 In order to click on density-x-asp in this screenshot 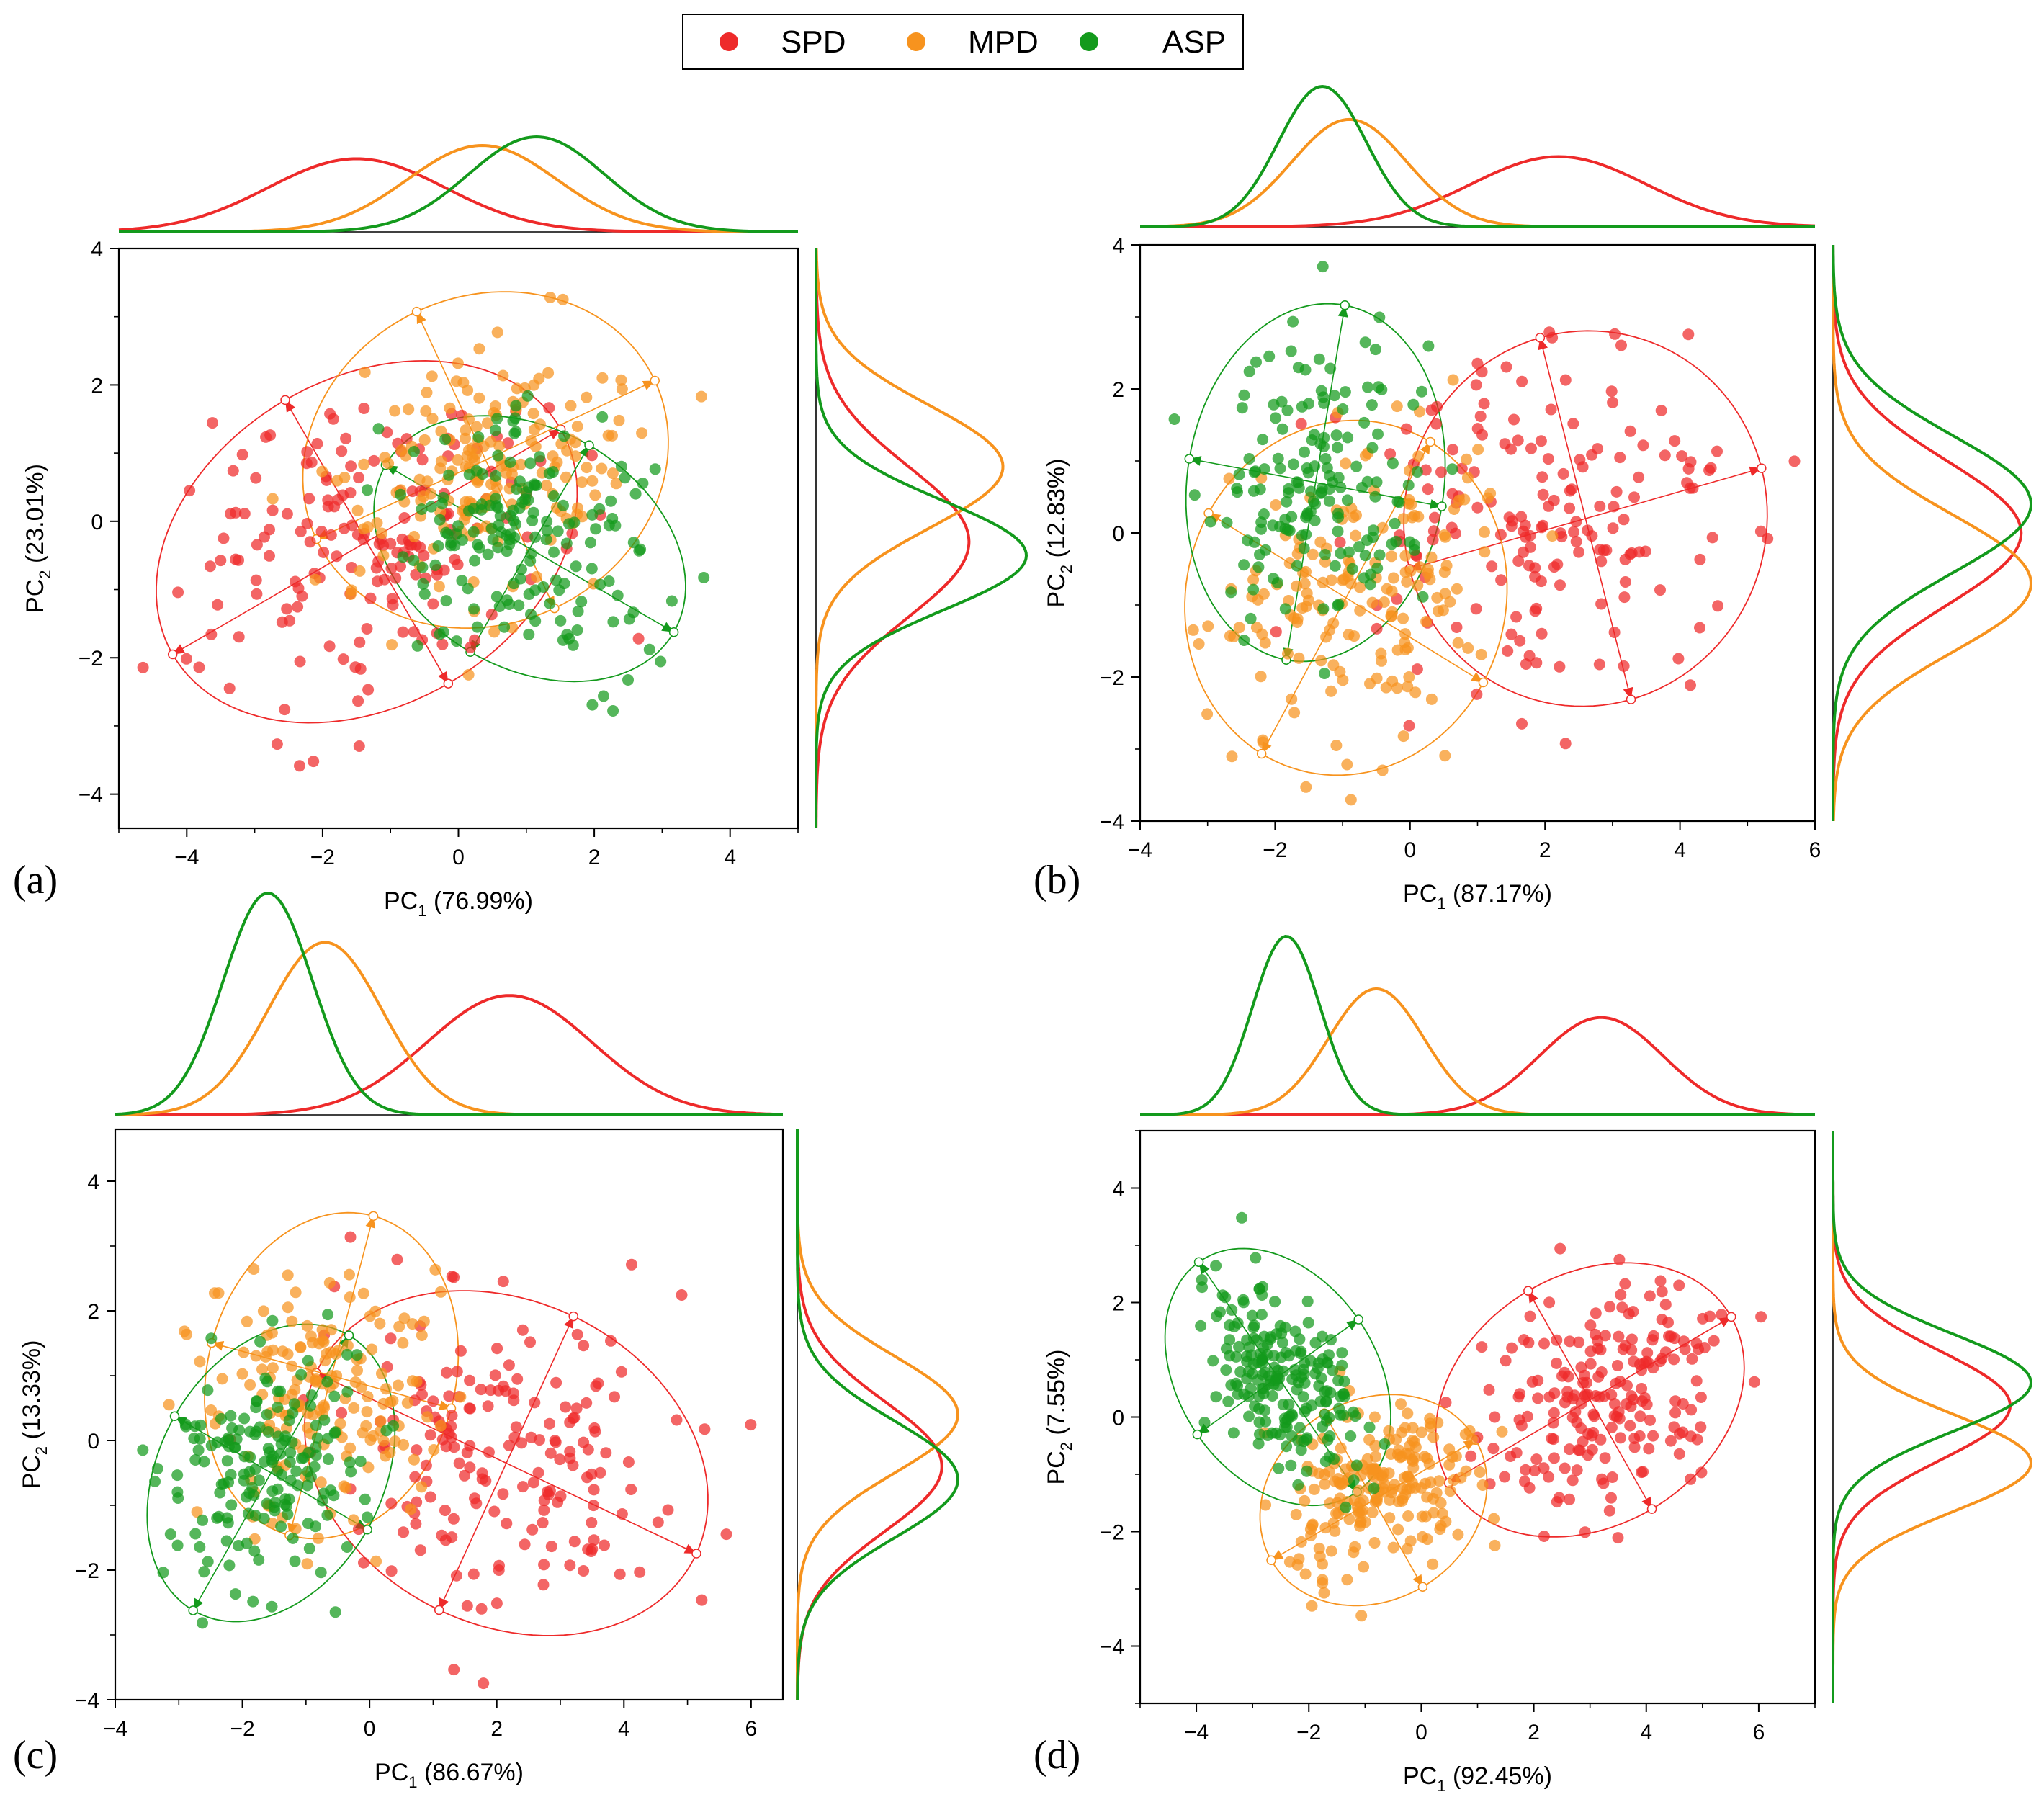, I will do `click(458, 184)`.